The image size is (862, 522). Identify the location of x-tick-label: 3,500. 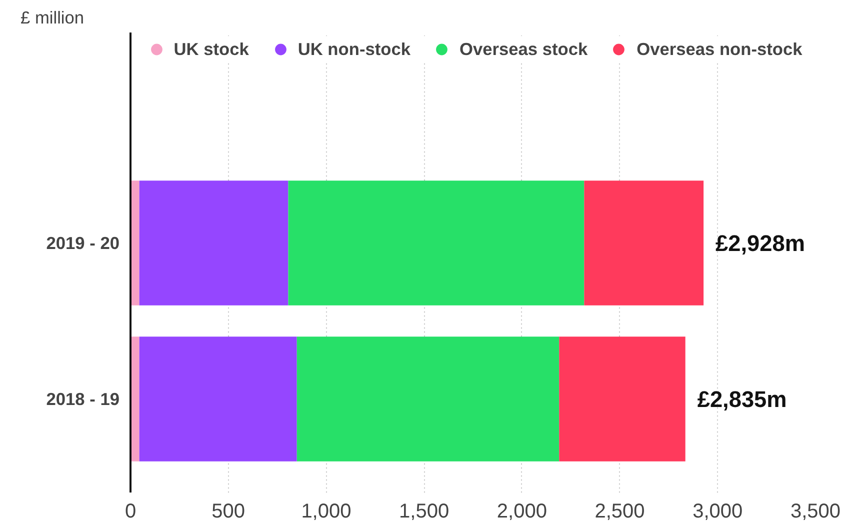
(815, 511).